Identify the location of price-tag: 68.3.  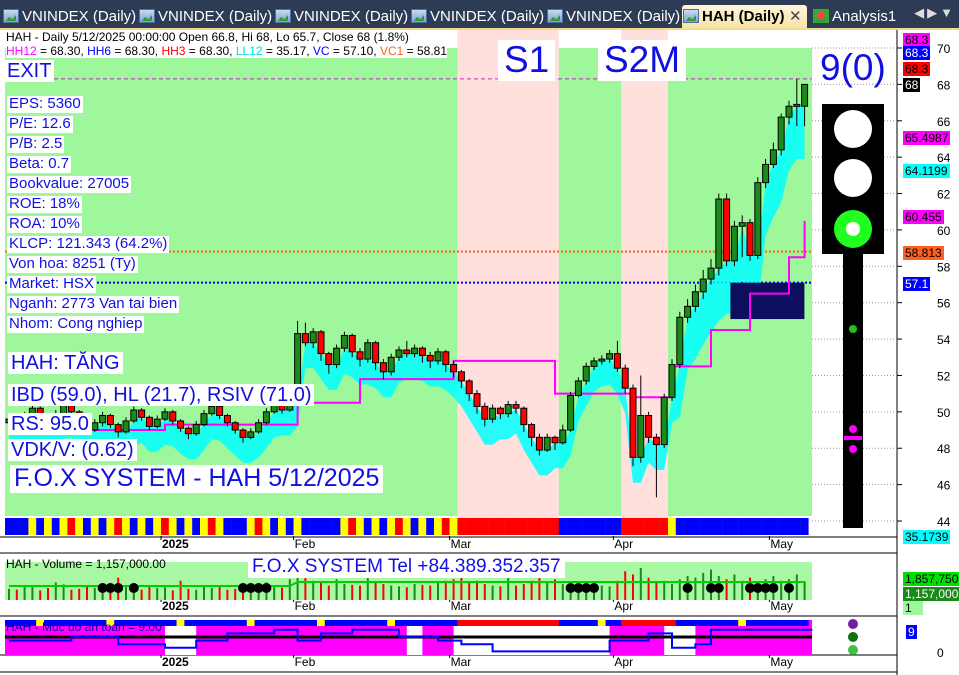
(917, 53).